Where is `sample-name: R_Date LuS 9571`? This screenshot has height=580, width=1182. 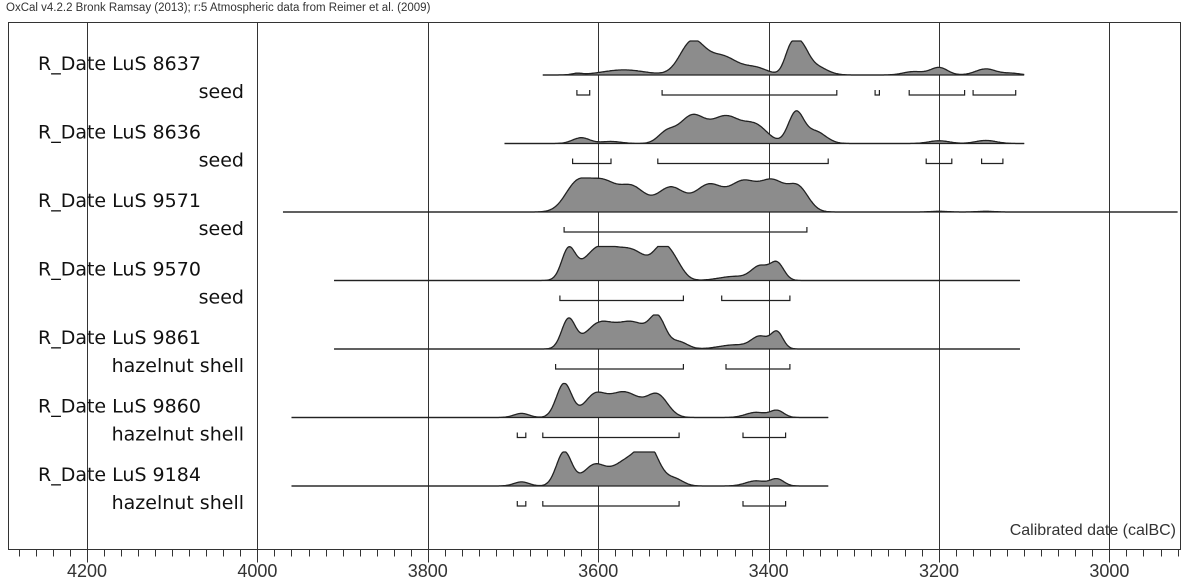
sample-name: R_Date LuS 9571 is located at coordinates (119, 201).